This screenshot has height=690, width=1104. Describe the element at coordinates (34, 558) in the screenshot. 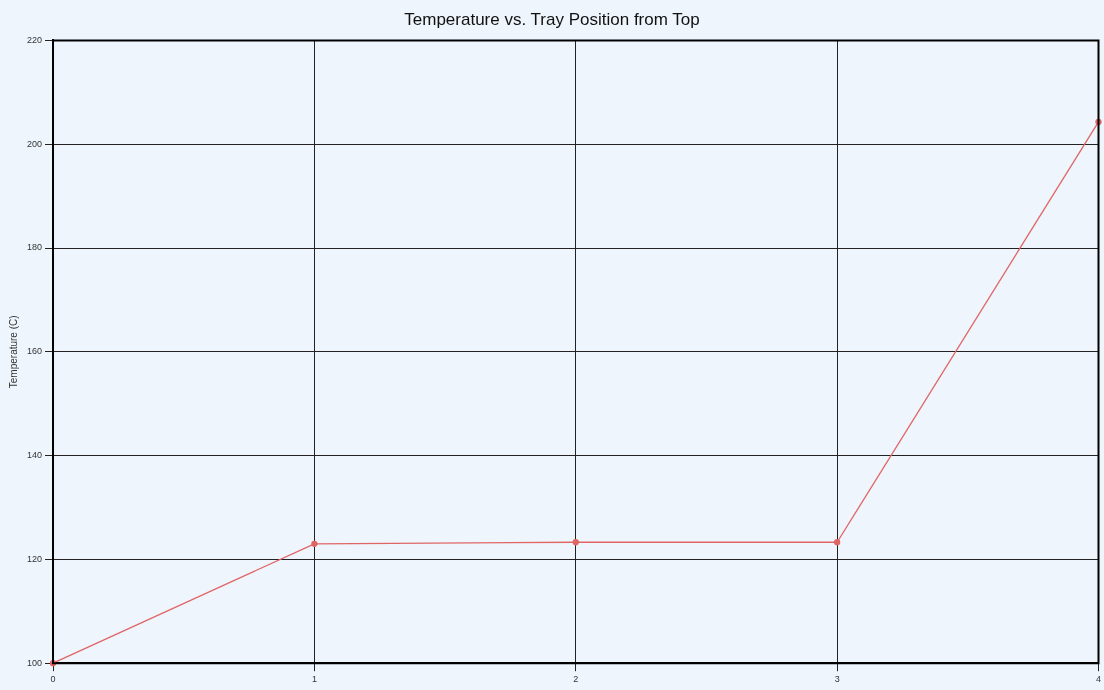

I see `y-tick-label: 120` at that location.